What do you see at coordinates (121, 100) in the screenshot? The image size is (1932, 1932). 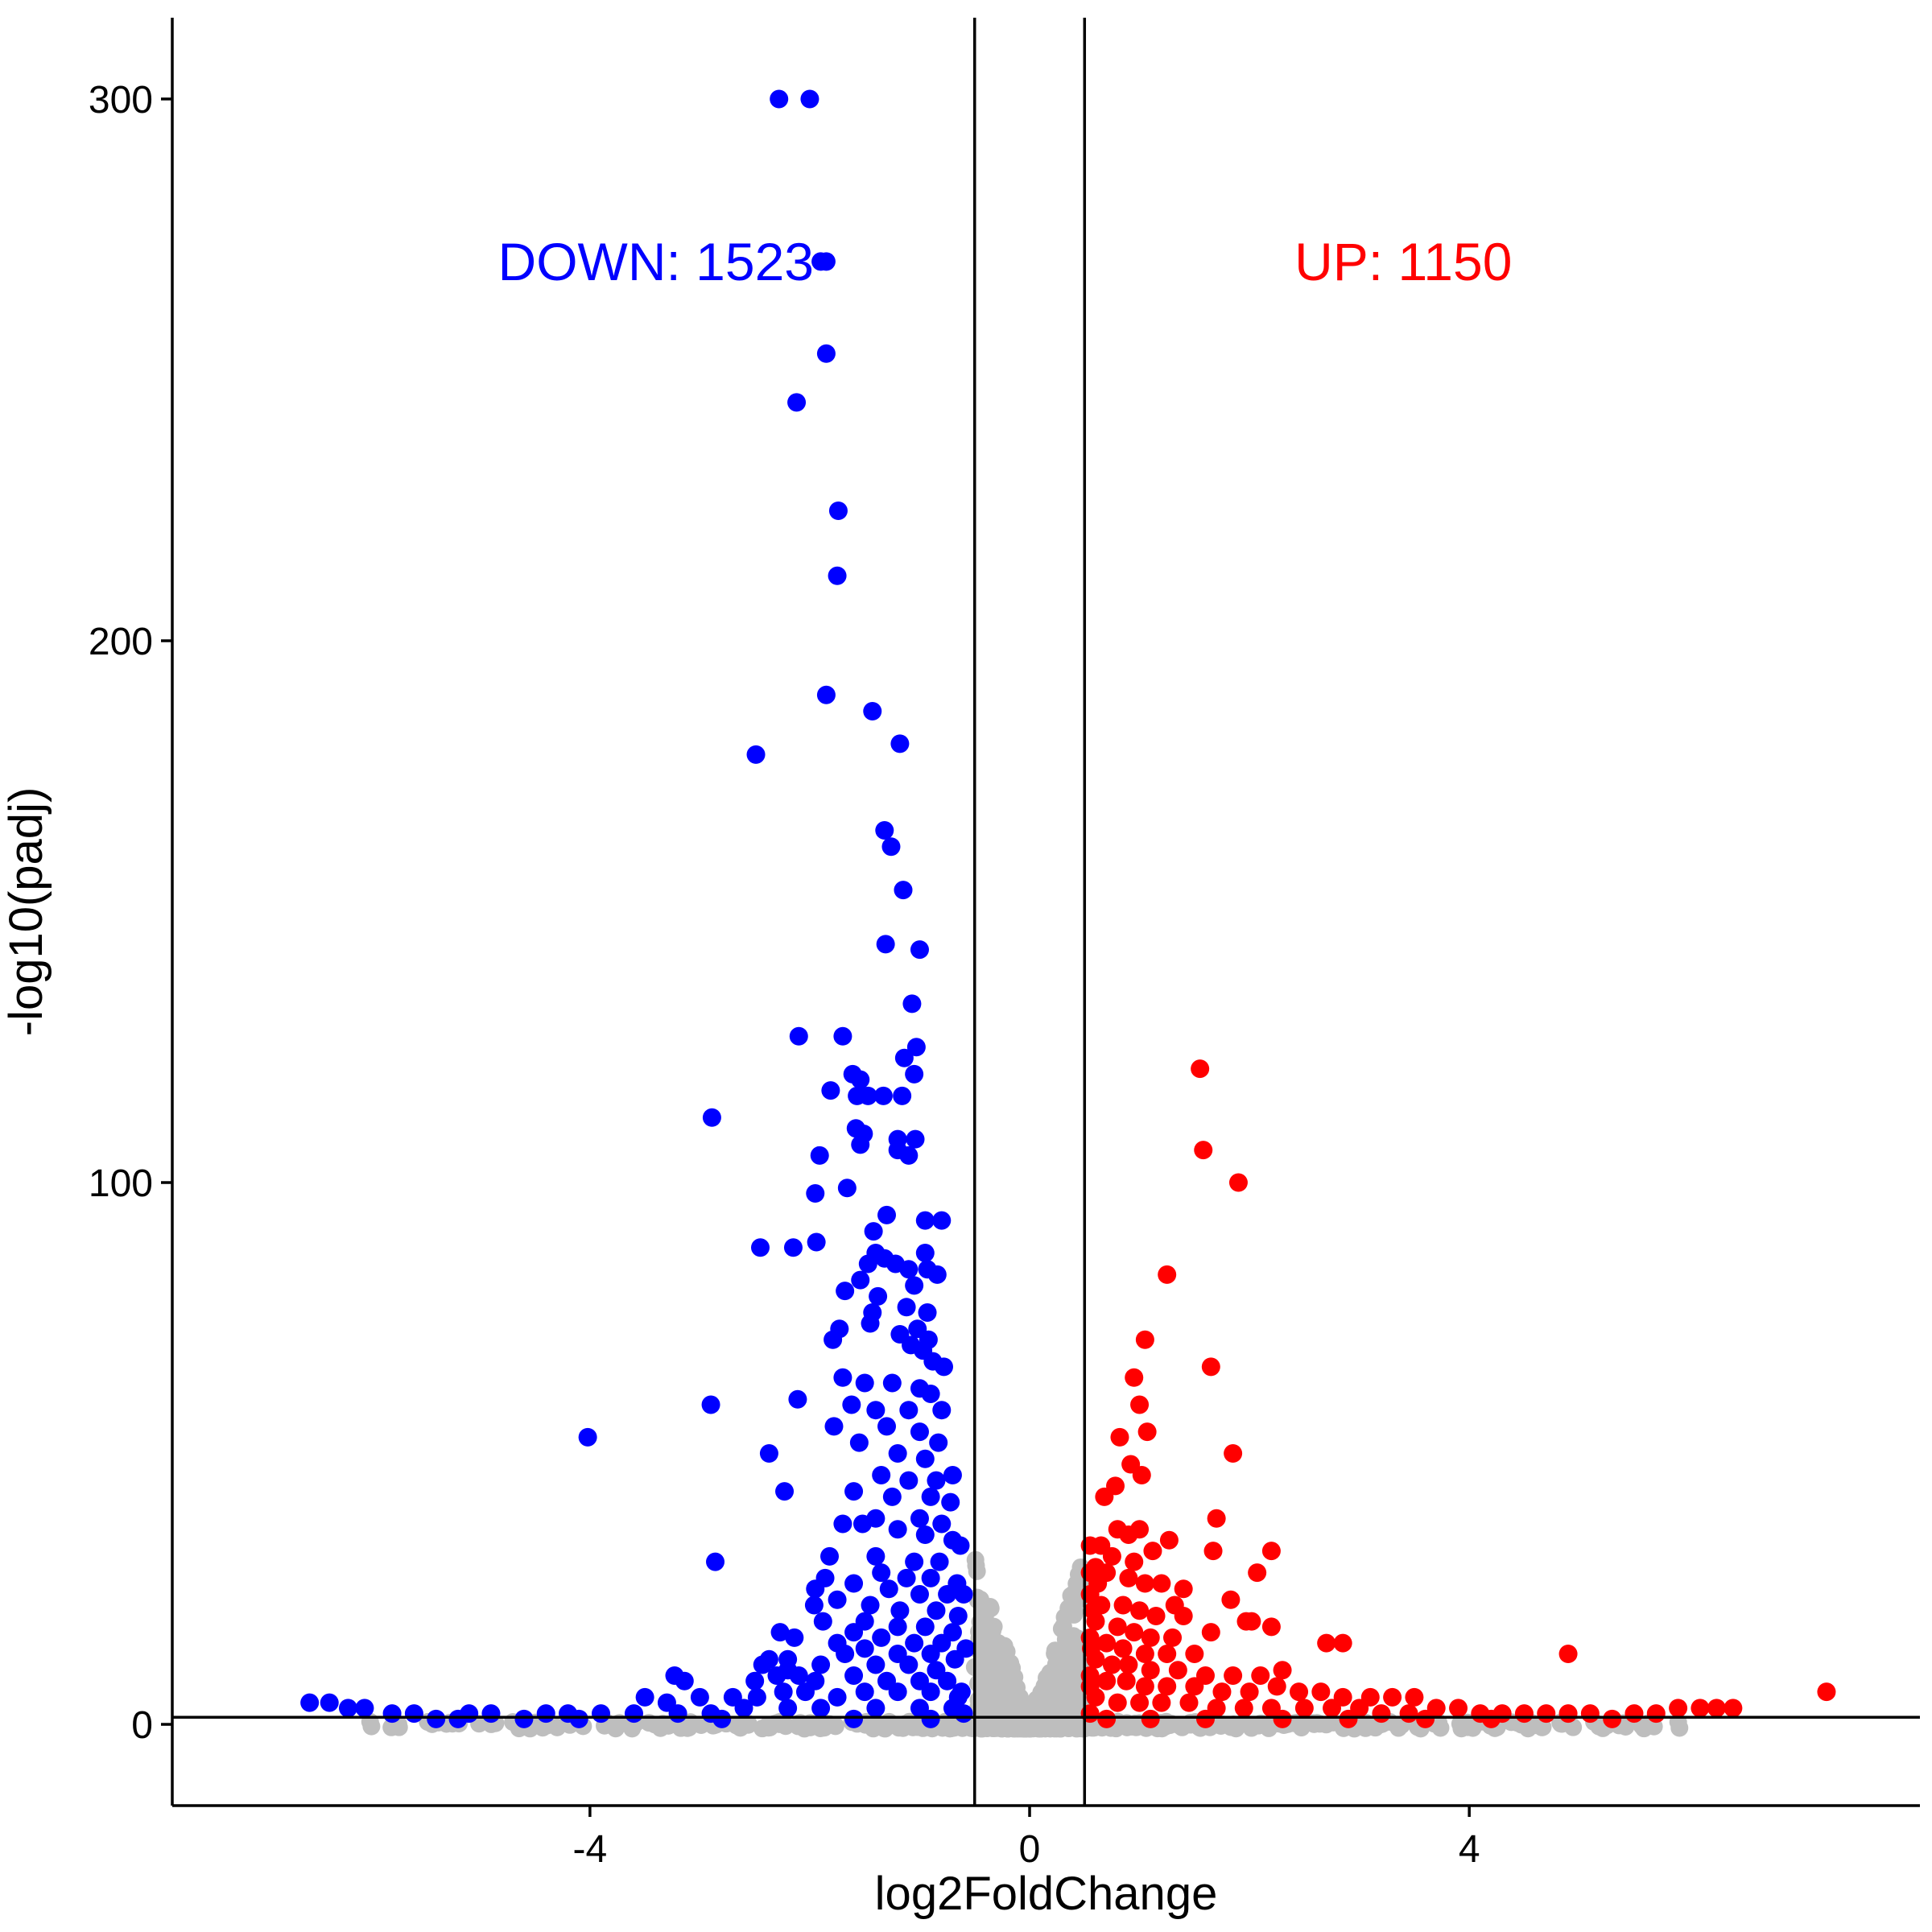 I see `y-tick-label: 300` at bounding box center [121, 100].